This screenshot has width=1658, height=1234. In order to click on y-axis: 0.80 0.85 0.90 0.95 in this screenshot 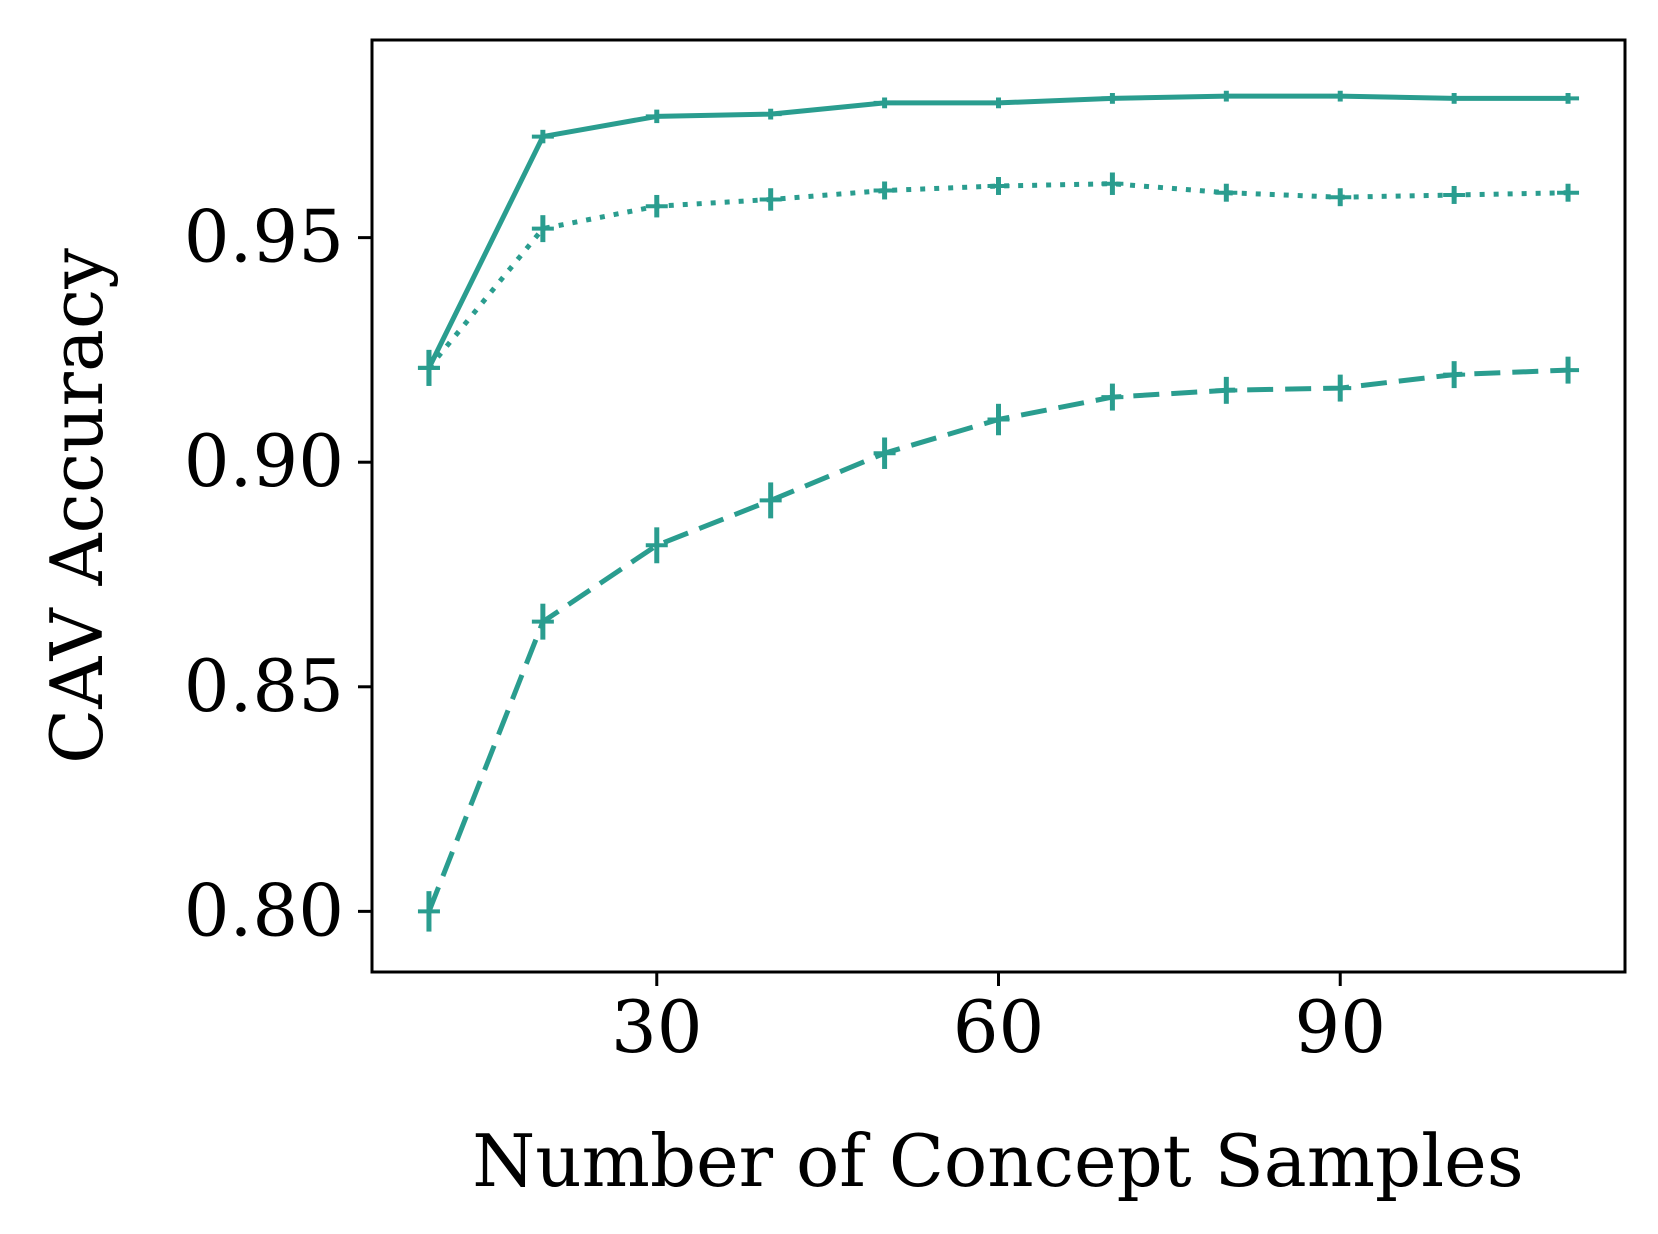, I will do `click(278, 573)`.